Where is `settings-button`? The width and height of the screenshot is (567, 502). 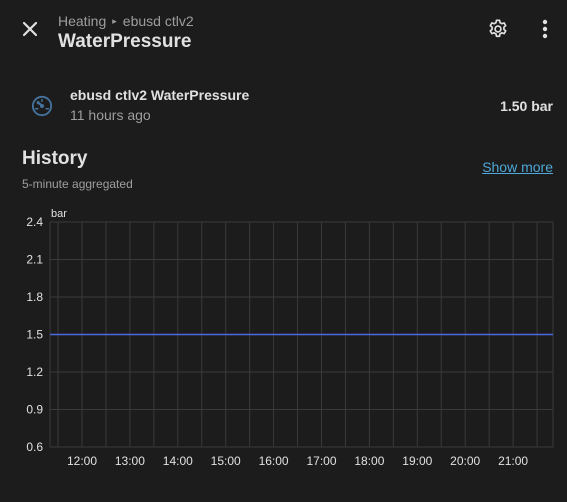
settings-button is located at coordinates (498, 29).